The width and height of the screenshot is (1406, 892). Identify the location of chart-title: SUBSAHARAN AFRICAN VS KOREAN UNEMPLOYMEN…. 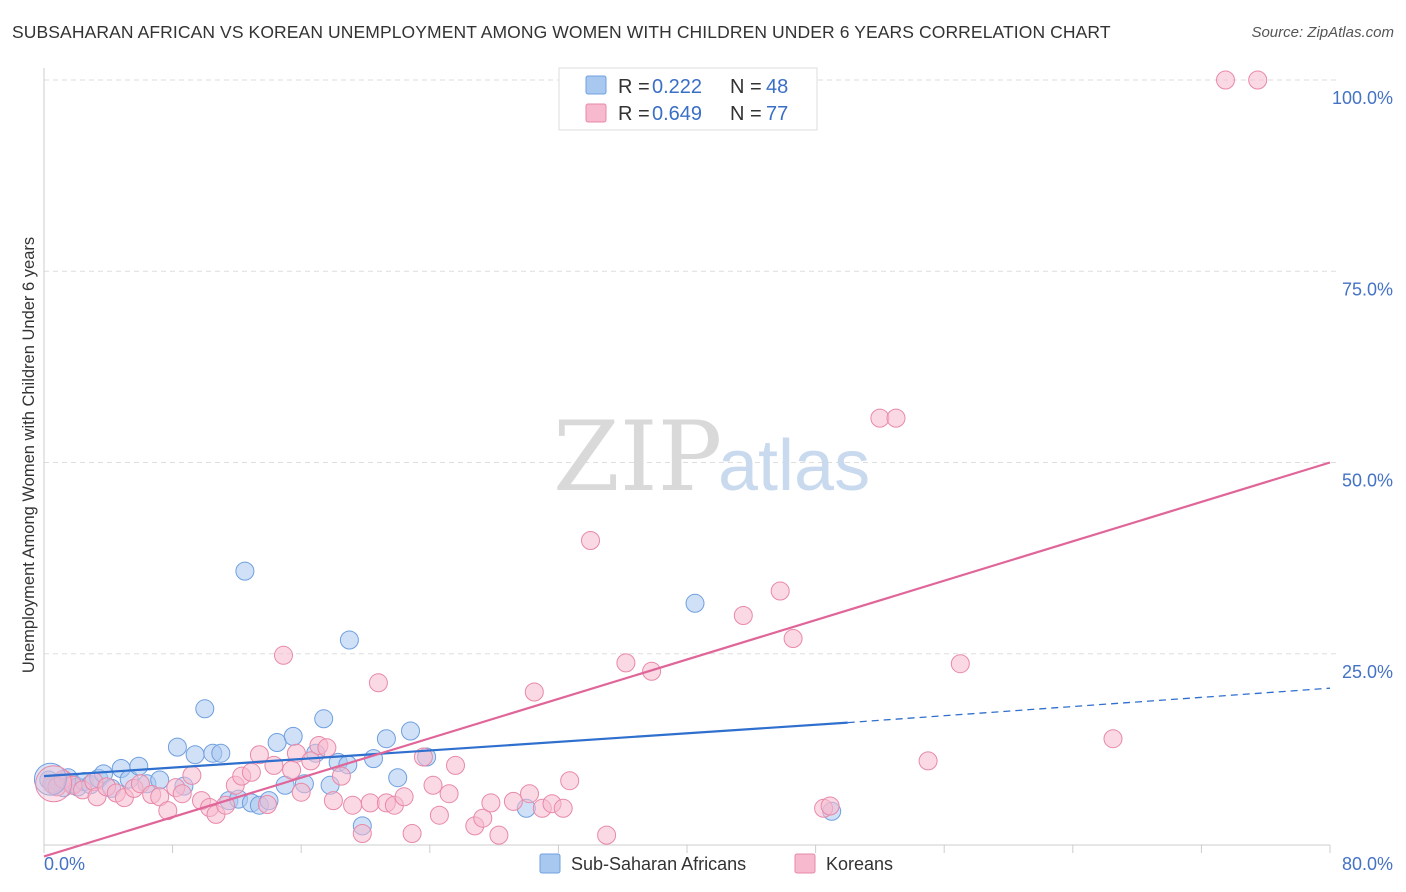
(561, 32).